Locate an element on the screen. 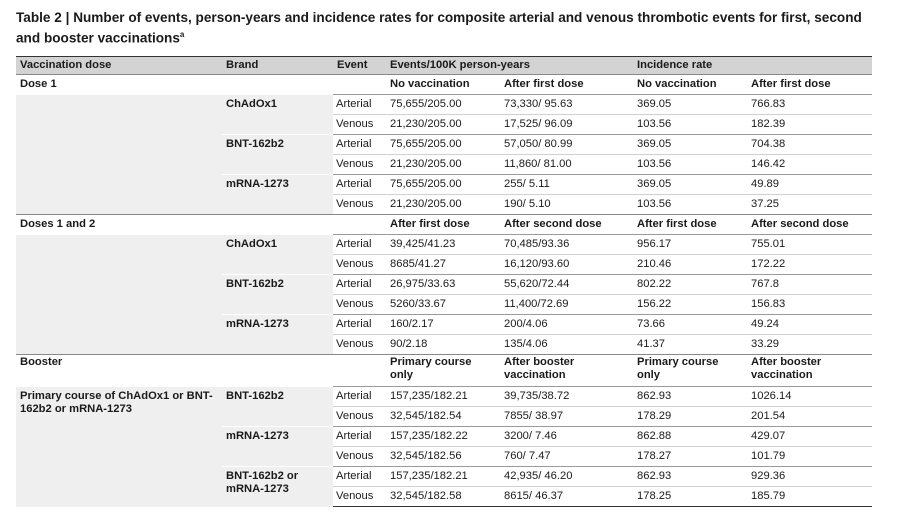 This screenshot has height=526, width=900. table-row: Venous 32,545/182.56 760/ 7.47 178.27 101.79 is located at coordinates (444, 456).